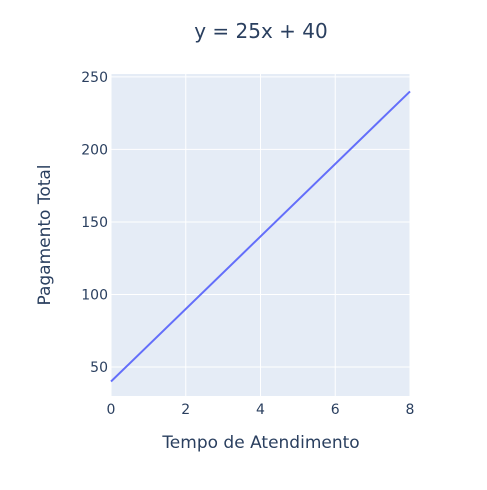 This screenshot has height=490, width=487. Describe the element at coordinates (94, 295) in the screenshot. I see `y-tick-label: 100` at that location.